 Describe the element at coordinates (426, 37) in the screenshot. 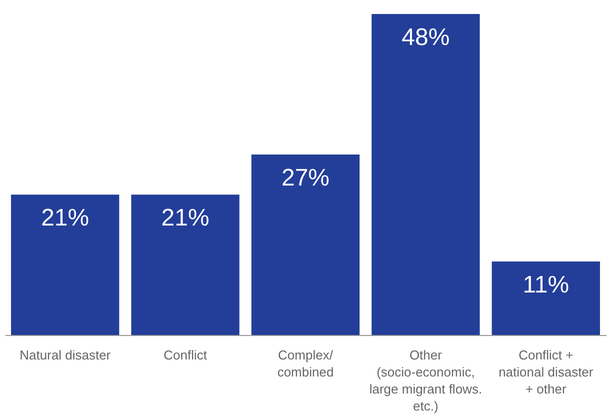

I see `data-label: 48%` at that location.